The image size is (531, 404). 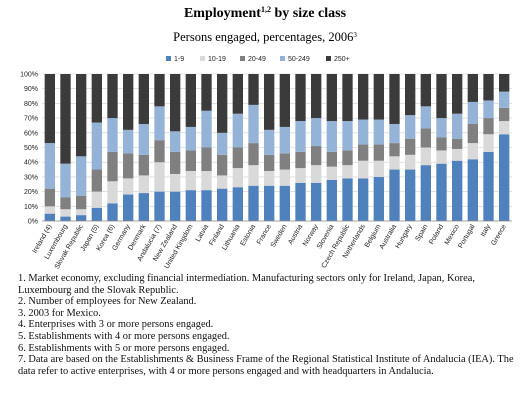 What do you see at coordinates (266, 9) in the screenshot?
I see `title-sup: 1,2` at bounding box center [266, 9].